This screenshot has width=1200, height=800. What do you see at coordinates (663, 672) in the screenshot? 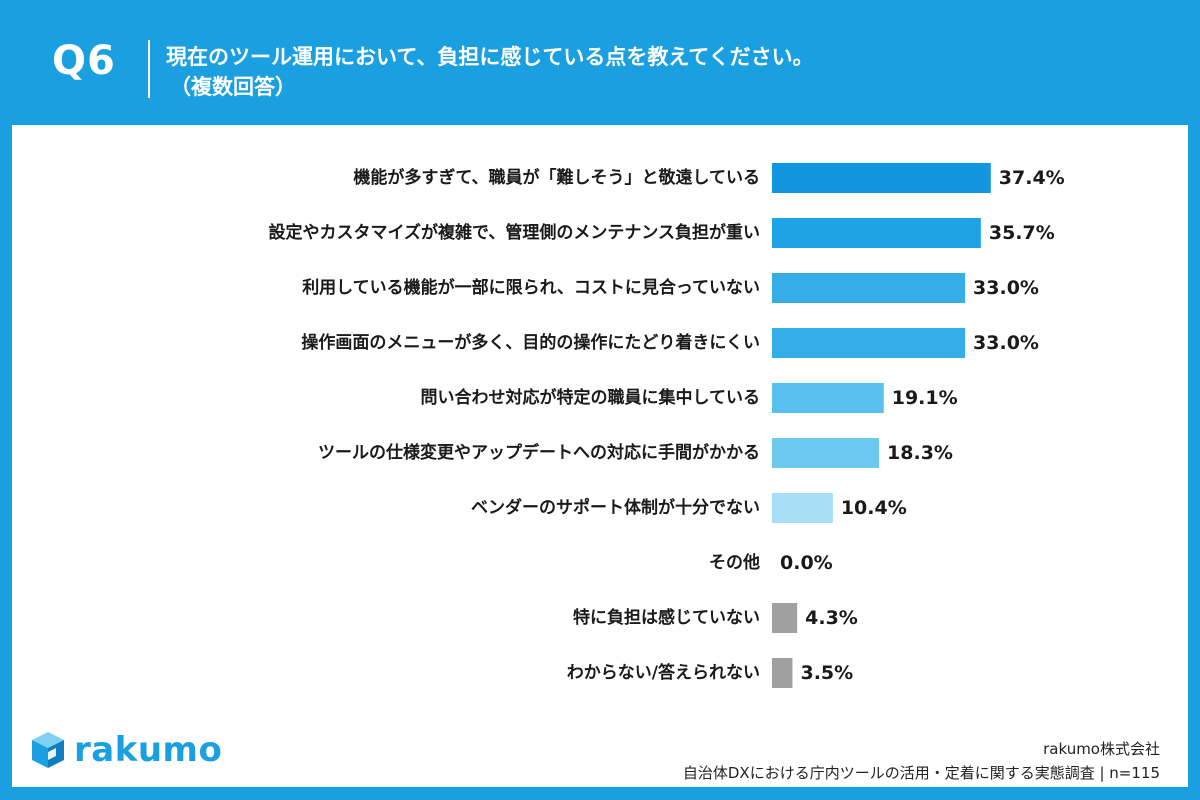
I see `category-label: わからない/答えられない` at bounding box center [663, 672].